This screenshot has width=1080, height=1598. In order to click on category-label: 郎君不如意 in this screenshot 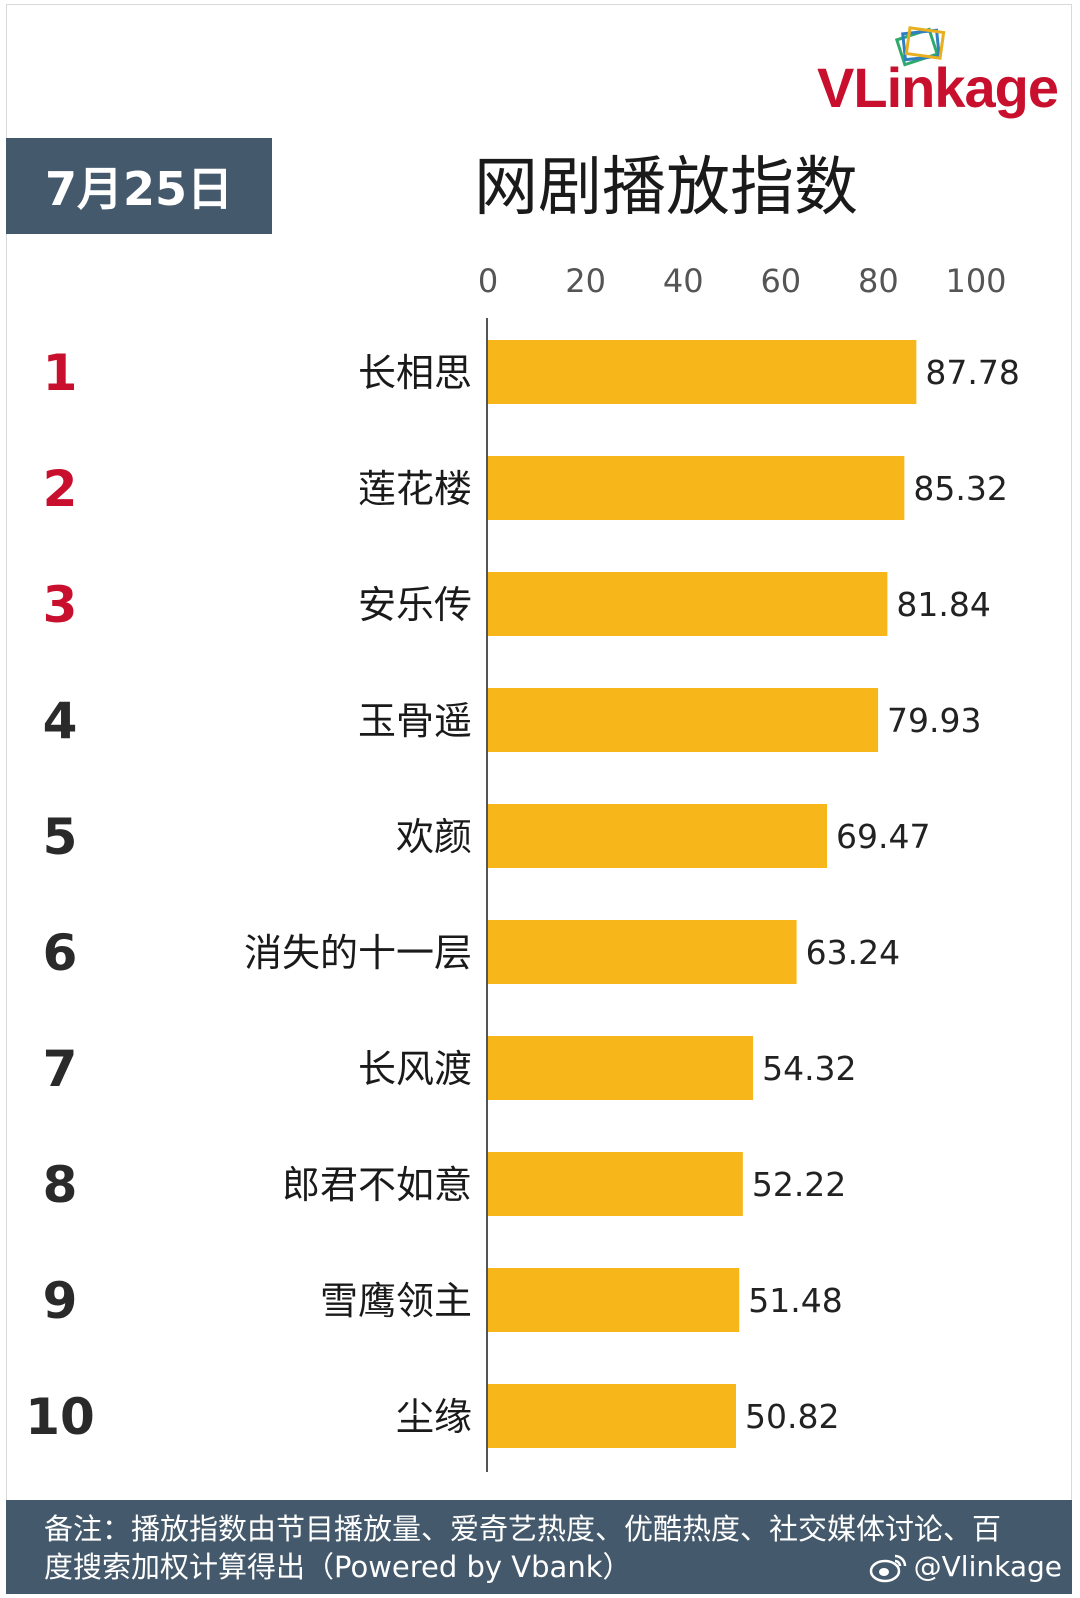, I will do `click(377, 1185)`.